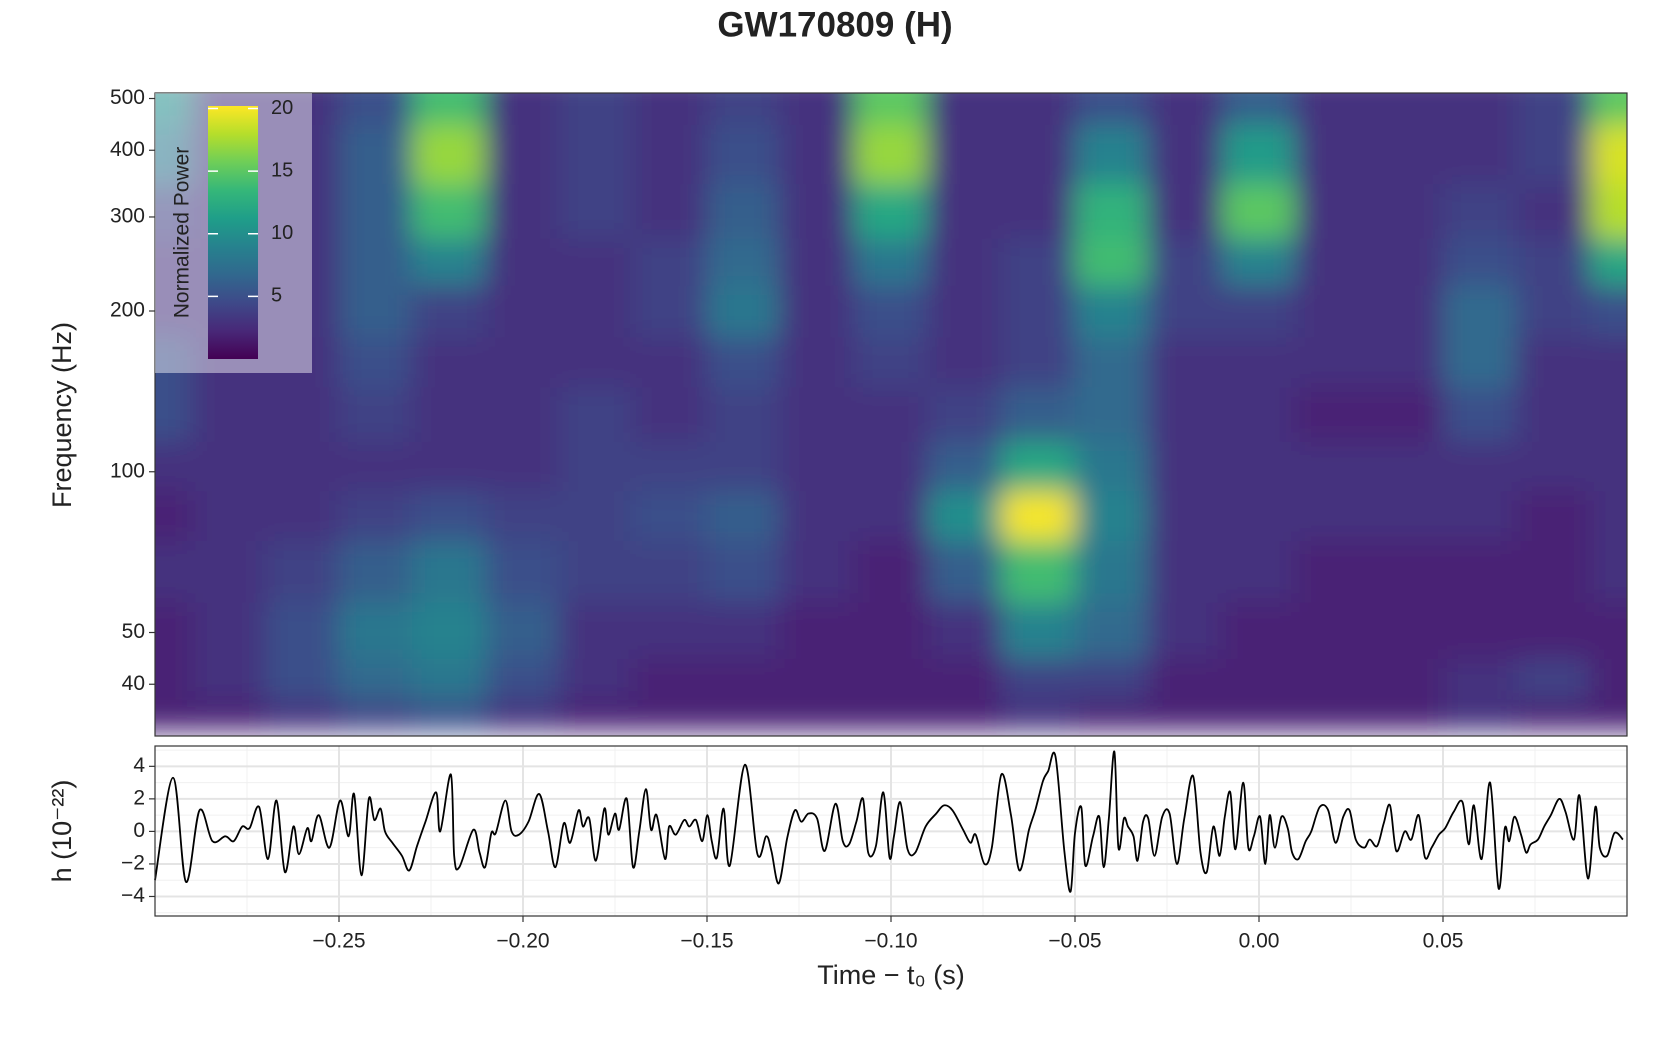  What do you see at coordinates (133, 862) in the screenshot?
I see `y-tick-label: −2` at bounding box center [133, 862].